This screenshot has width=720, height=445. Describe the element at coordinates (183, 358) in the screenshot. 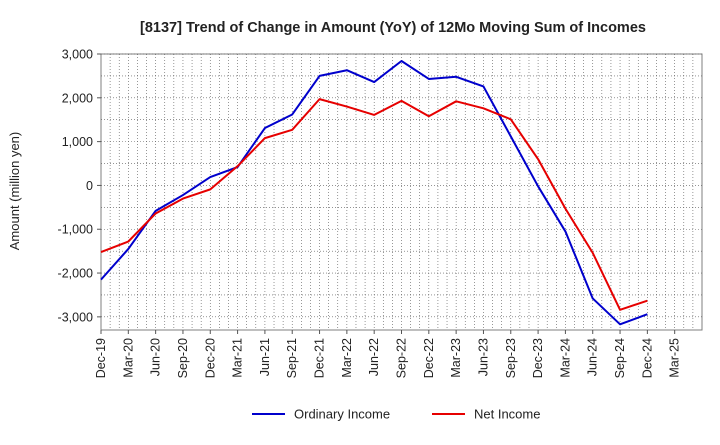

I see `x-tick-label: Sep-20` at that location.